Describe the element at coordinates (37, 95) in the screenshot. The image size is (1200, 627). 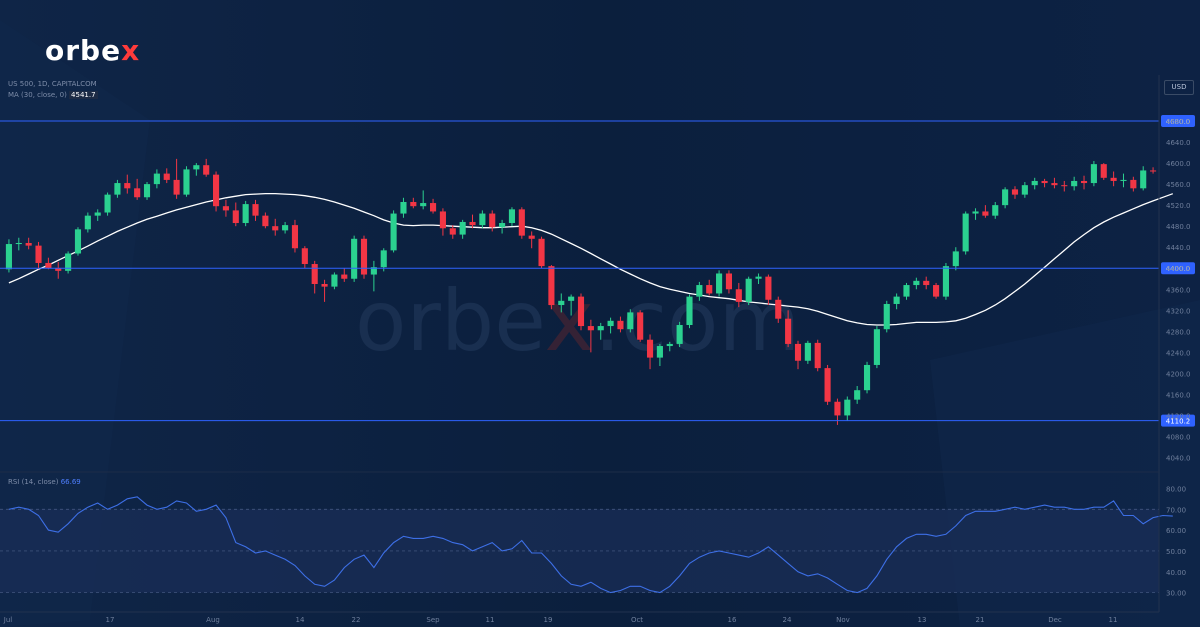
I see `ma-label: MA (30, close, 0)` at that location.